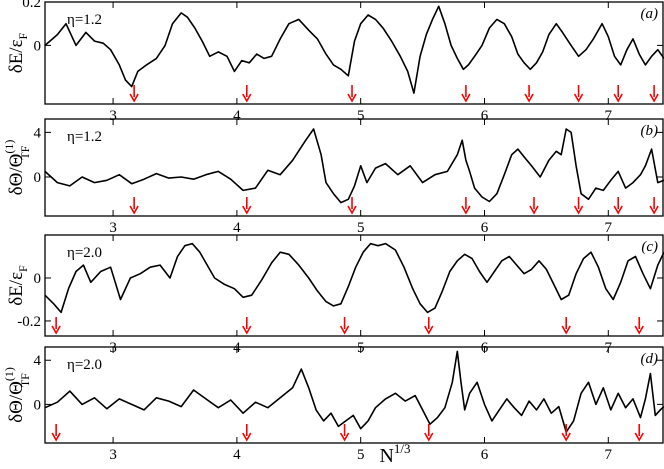  What do you see at coordinates (394, 454) in the screenshot?
I see `x-axis-label: N1/3` at bounding box center [394, 454].